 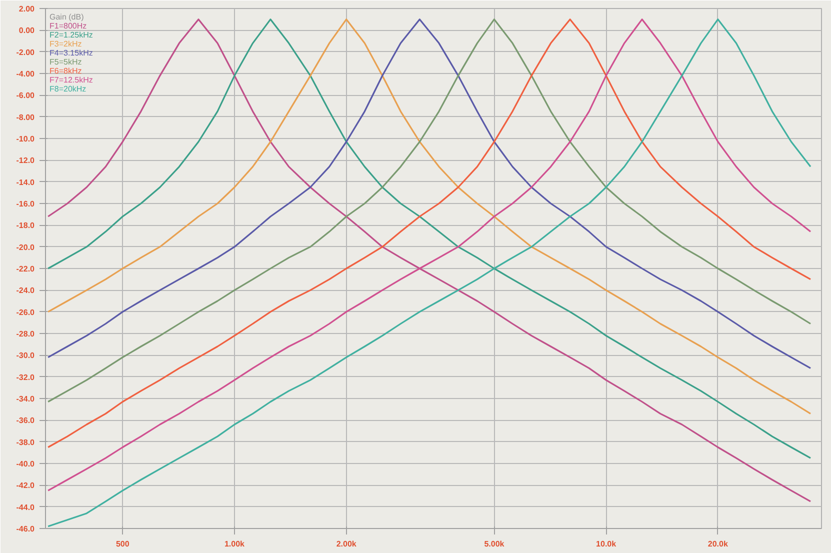 I want to click on y-tick-label: -40.0, so click(x=26, y=464).